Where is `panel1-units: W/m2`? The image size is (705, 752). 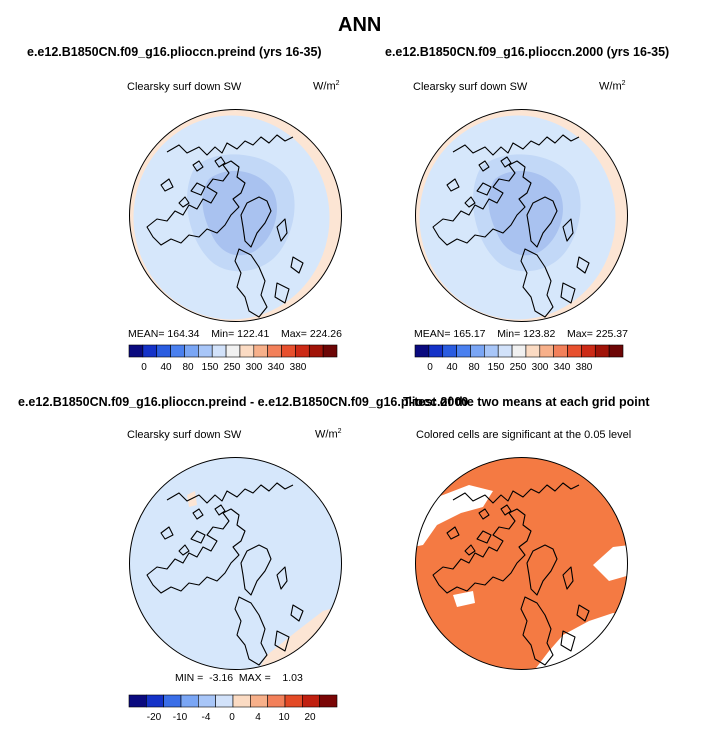 panel1-units: W/m2 is located at coordinates (326, 86).